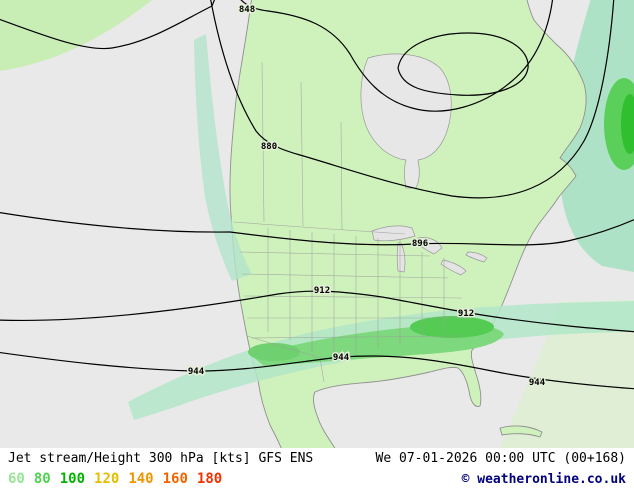 The width and height of the screenshot is (634, 490). I want to click on wind-speed-legend: 60 80 100 120 140 160 180, so click(119, 479).